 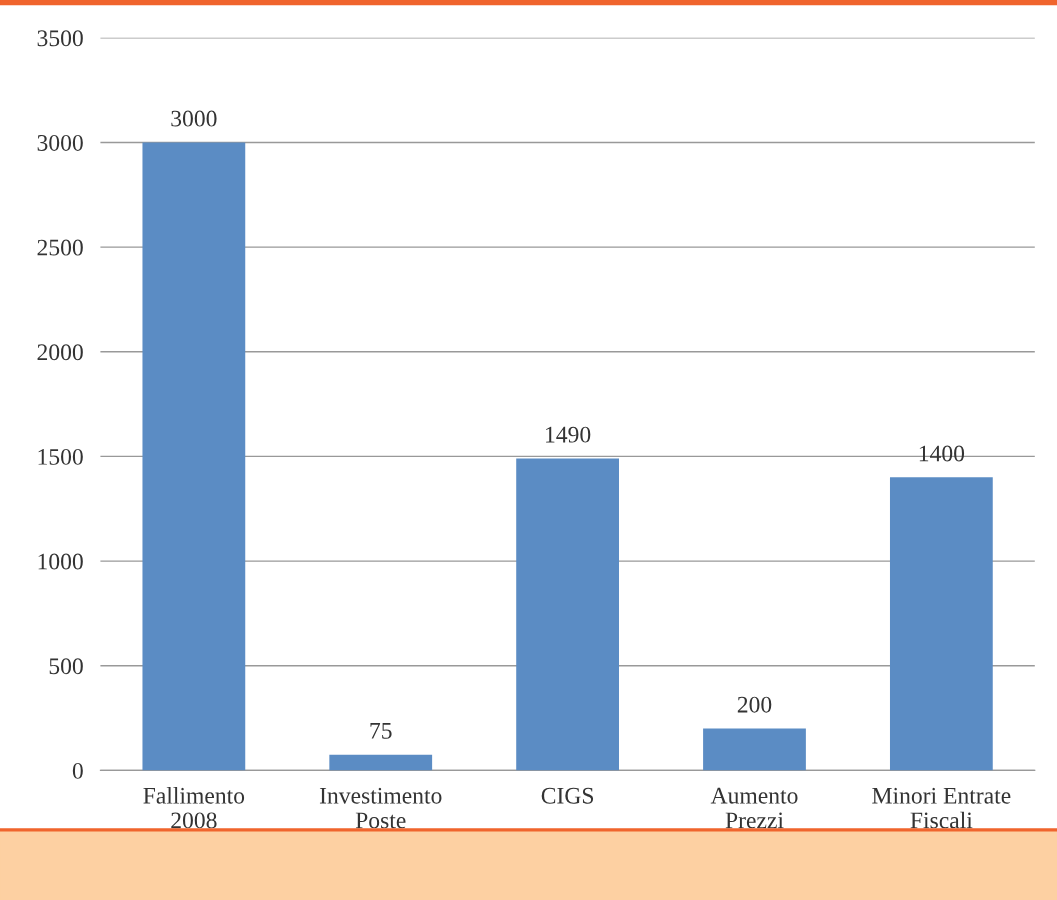 What do you see at coordinates (754, 704) in the screenshot?
I see `data-label: 200` at bounding box center [754, 704].